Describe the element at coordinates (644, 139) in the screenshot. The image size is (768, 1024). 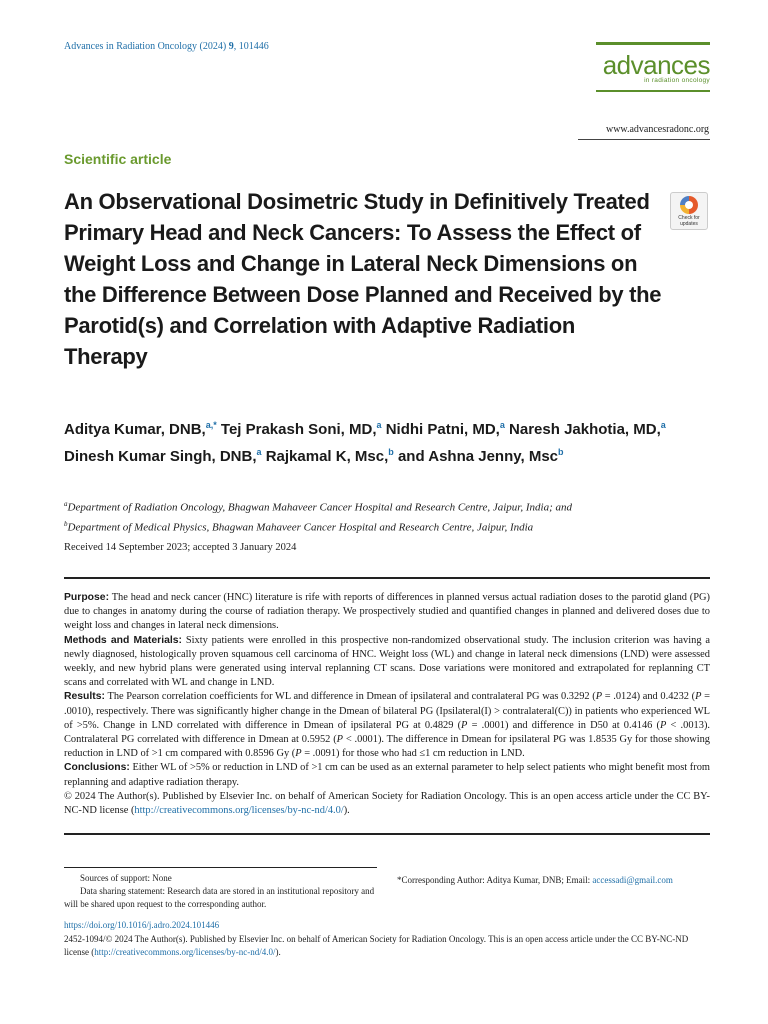
I see `header-divider` at that location.